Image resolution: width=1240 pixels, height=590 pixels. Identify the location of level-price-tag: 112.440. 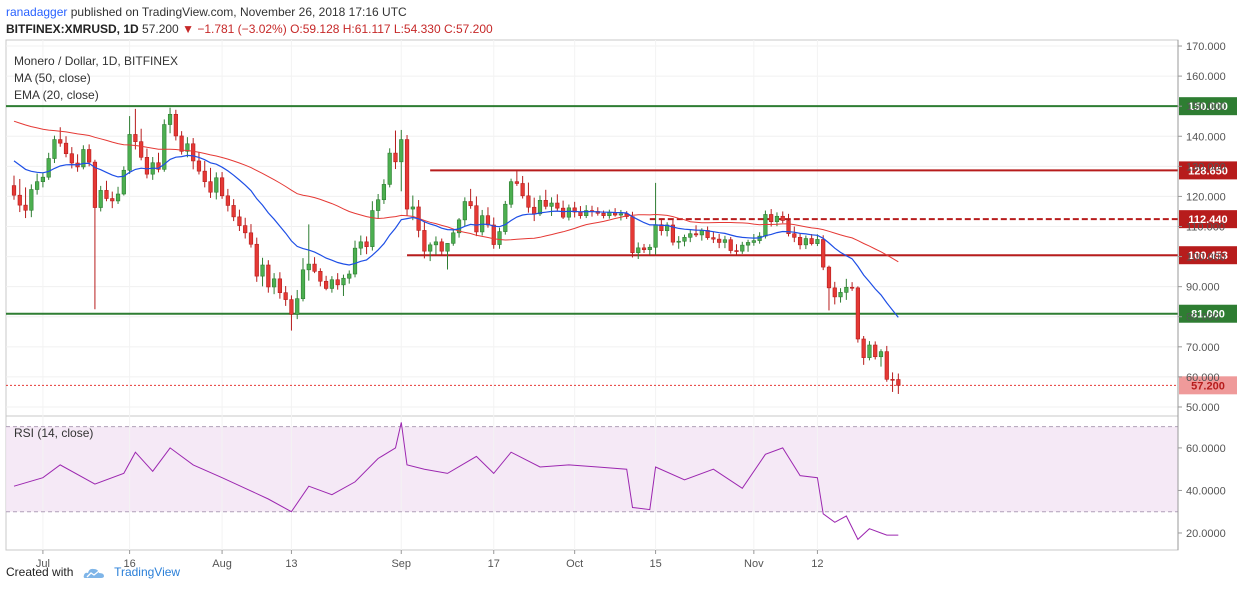
(1208, 219).